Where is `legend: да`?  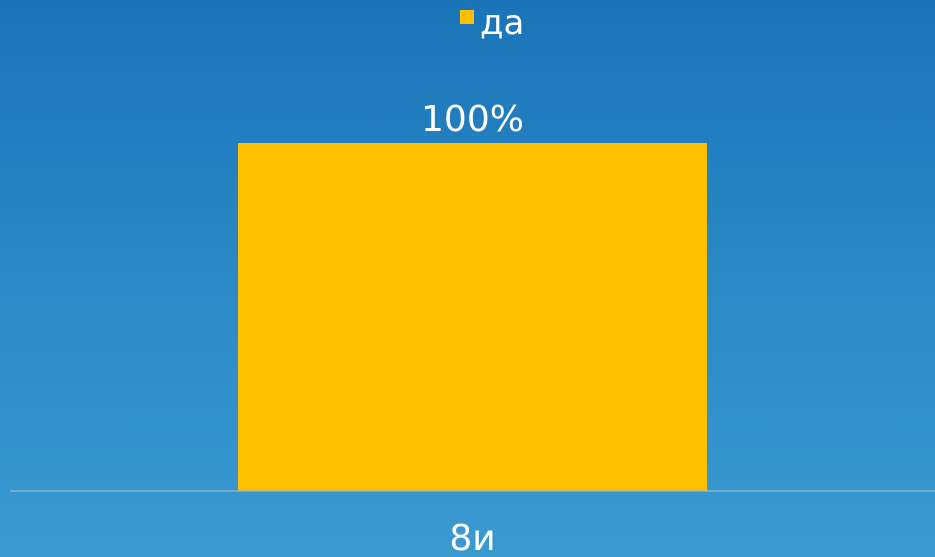 legend: да is located at coordinates (492, 23).